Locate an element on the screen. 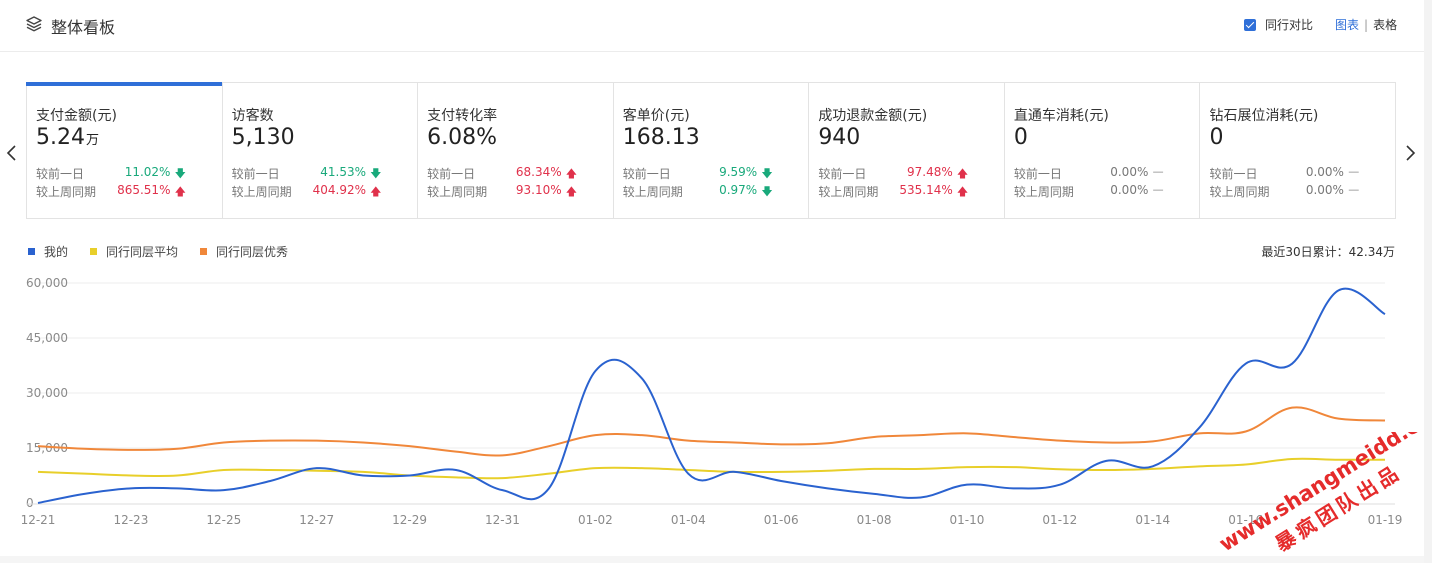 This screenshot has width=1432, height=563. legend-item-peer-avg: 同行同层平均 is located at coordinates (134, 251).